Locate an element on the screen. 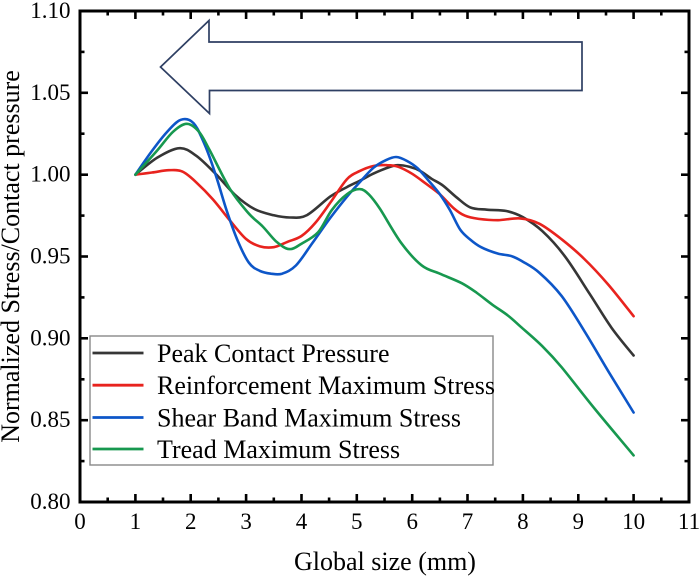 The height and width of the screenshot is (582, 700). svg-text: 10 is located at coordinates (633, 521).